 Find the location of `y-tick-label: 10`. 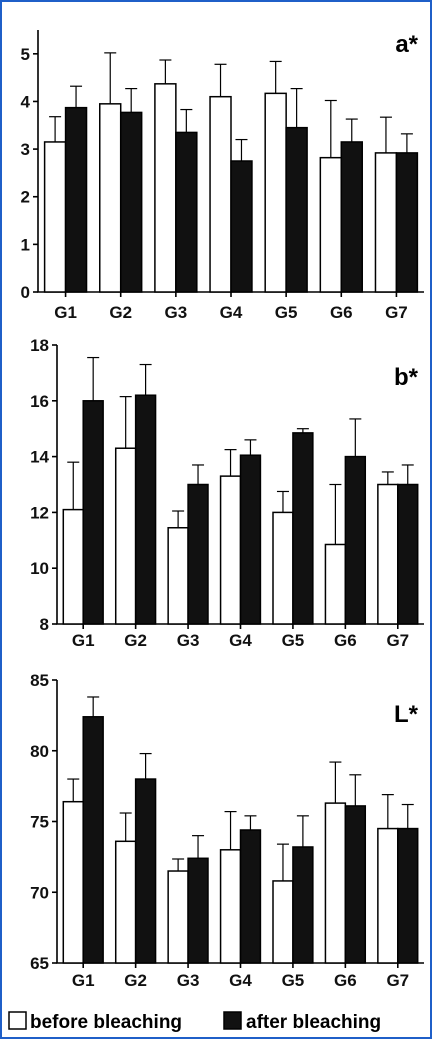

y-tick-label: 10 is located at coordinates (39, 568).